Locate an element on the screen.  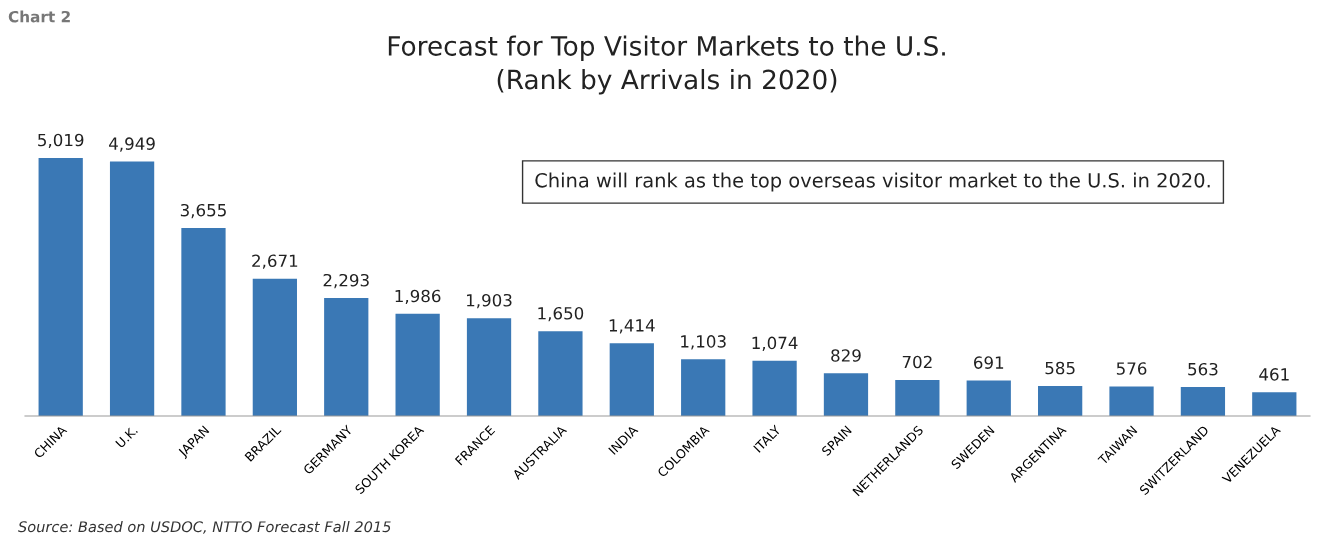
data-label: 1,903 is located at coordinates (489, 301).